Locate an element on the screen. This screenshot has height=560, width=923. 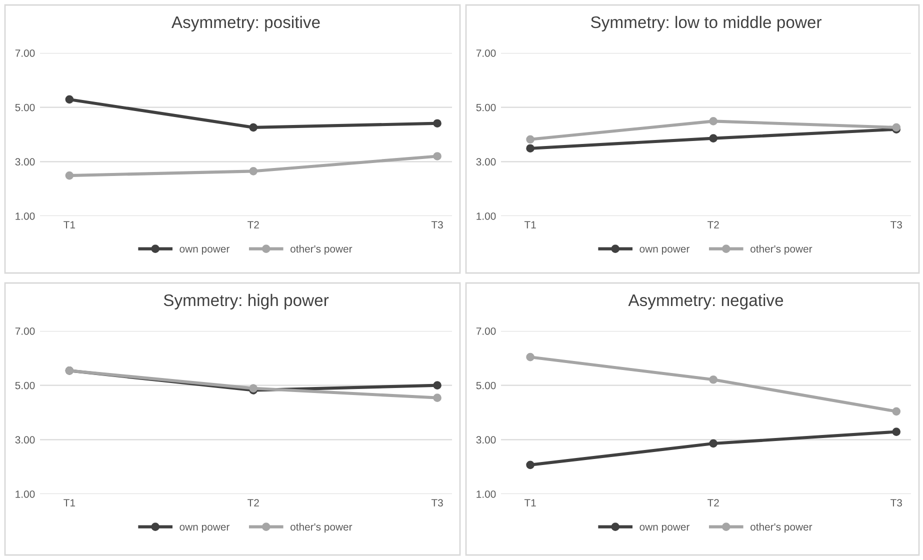
chart-title: Symmetry: high power is located at coordinates (246, 302).